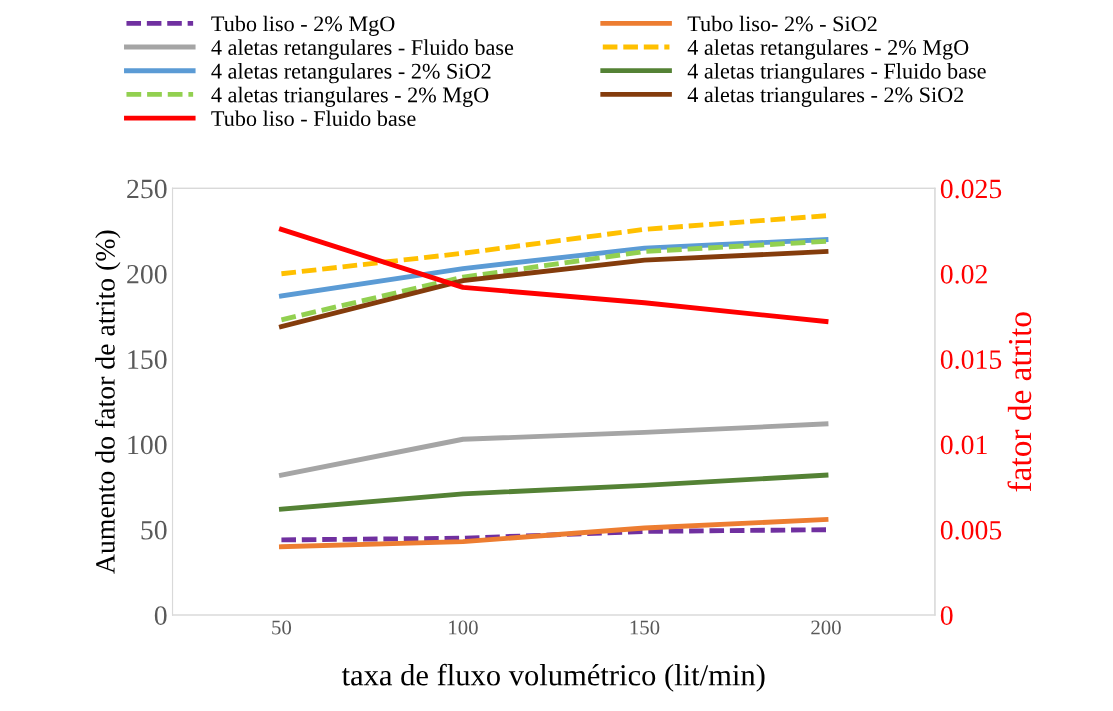  Describe the element at coordinates (154, 530) in the screenshot. I see `y-tick-label: 50` at that location.